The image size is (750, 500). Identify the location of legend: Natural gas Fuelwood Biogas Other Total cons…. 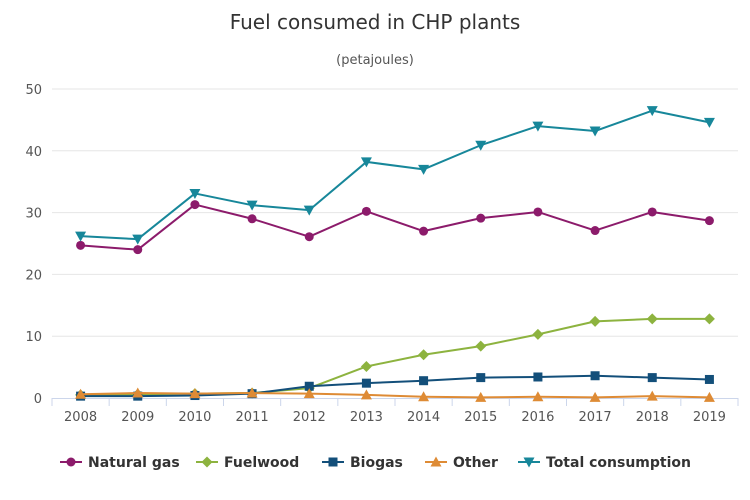
(375, 463).